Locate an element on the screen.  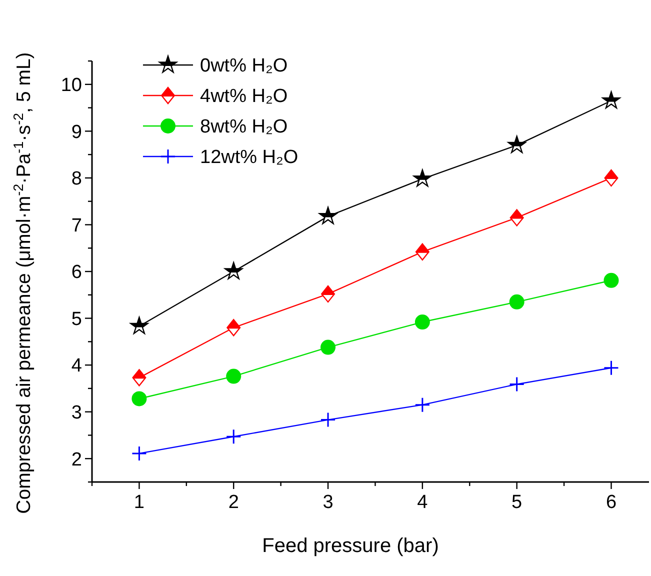
x-tick-label: 3 is located at coordinates (328, 502).